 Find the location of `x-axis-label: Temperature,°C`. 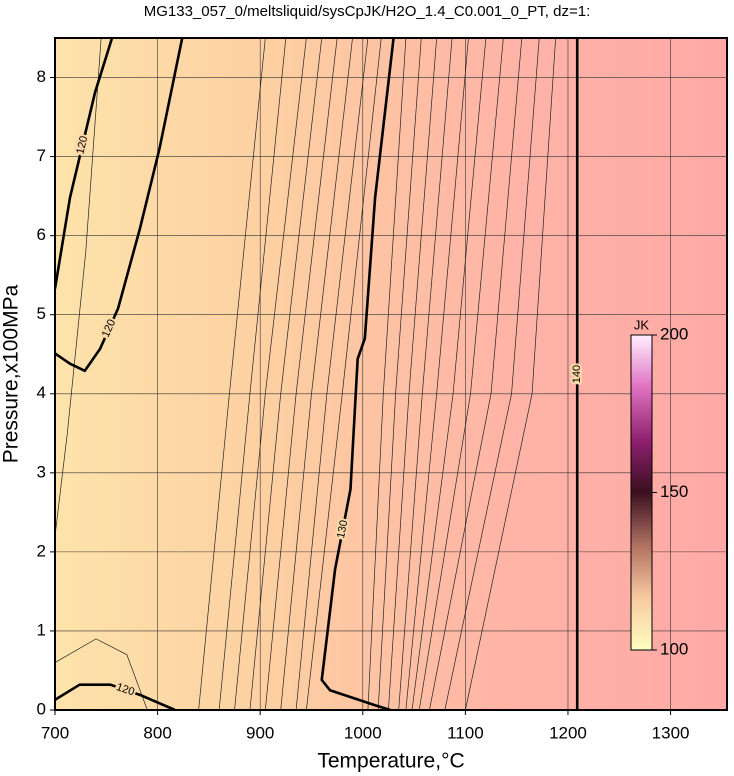

x-axis-label: Temperature,°C is located at coordinates (390, 761).